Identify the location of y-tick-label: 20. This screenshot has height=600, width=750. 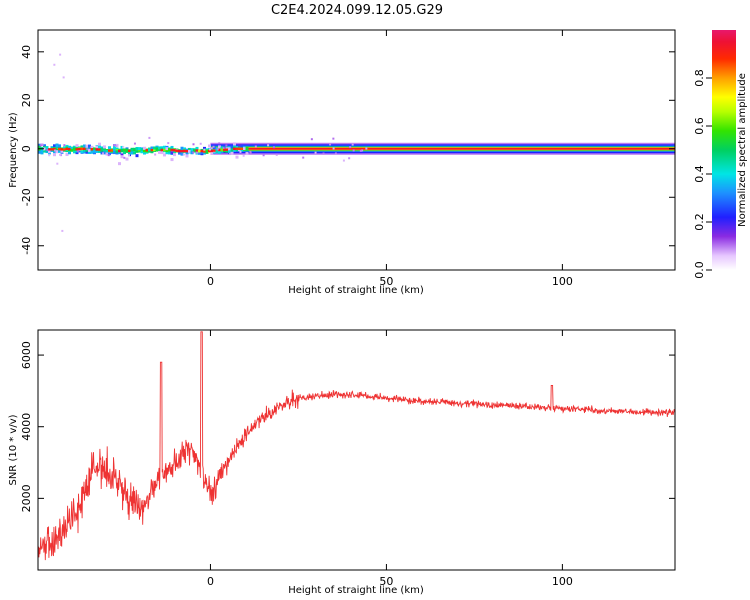
(26, 100).